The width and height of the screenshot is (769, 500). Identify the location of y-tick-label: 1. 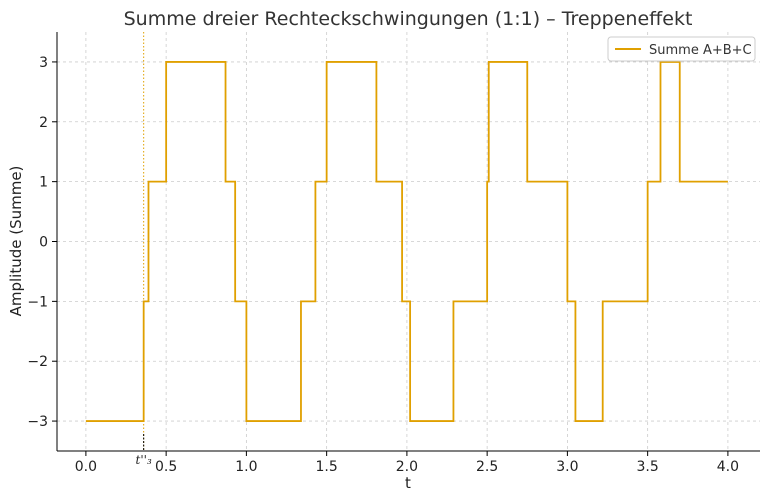
(43, 183).